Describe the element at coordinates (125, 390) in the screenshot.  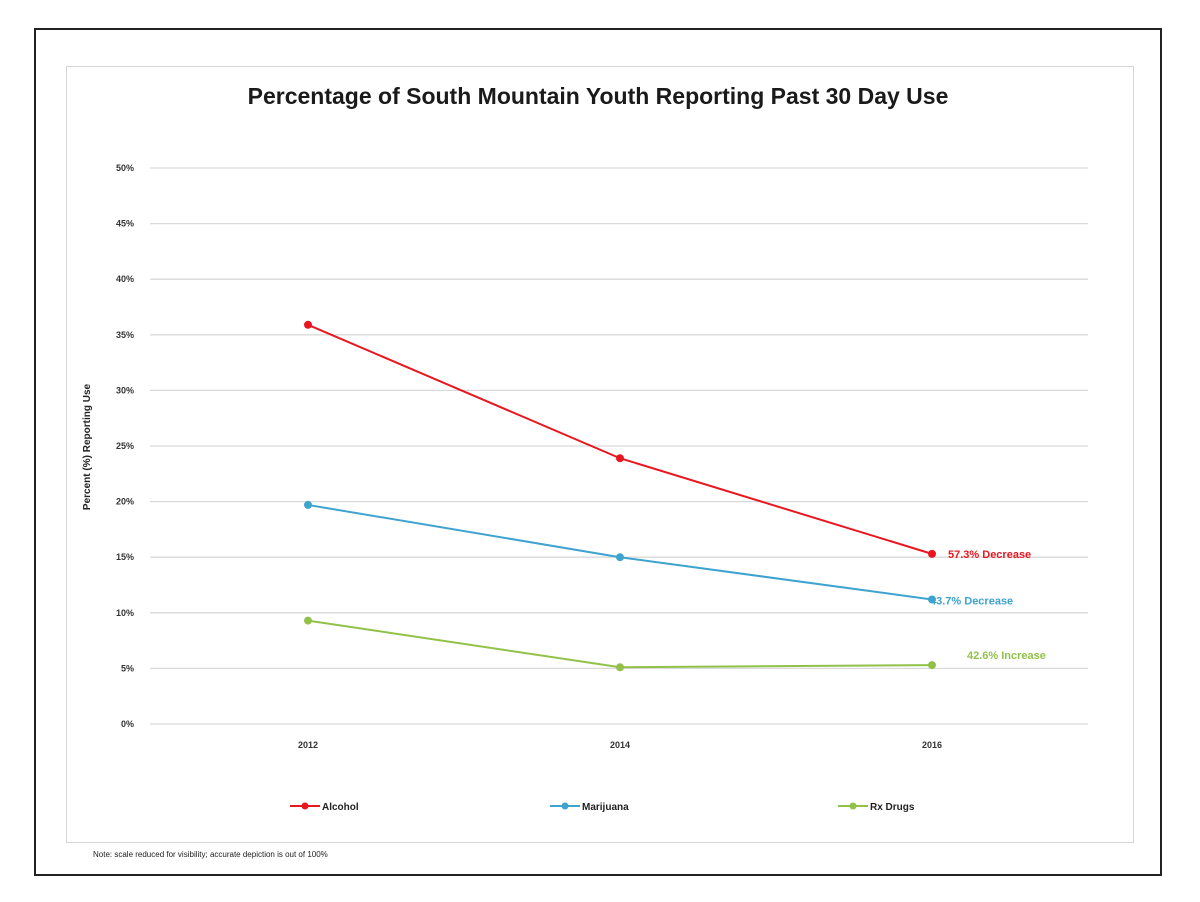
I see `y-tick-label: 30%` at that location.